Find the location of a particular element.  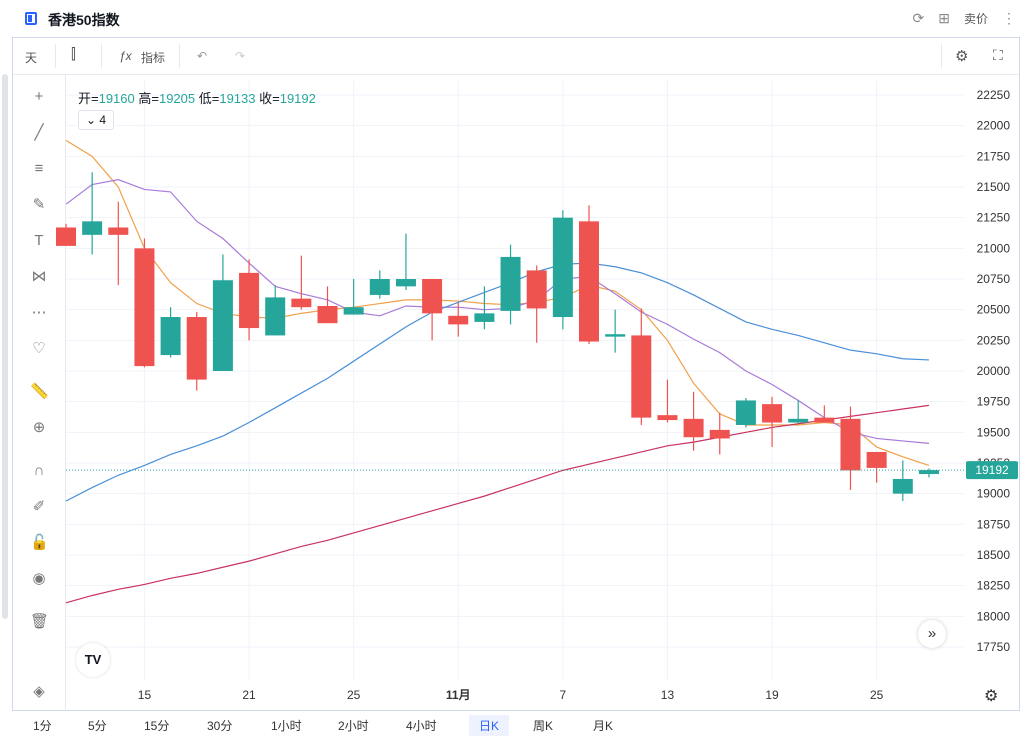

forecast-icon: ⋯ is located at coordinates (39, 312).